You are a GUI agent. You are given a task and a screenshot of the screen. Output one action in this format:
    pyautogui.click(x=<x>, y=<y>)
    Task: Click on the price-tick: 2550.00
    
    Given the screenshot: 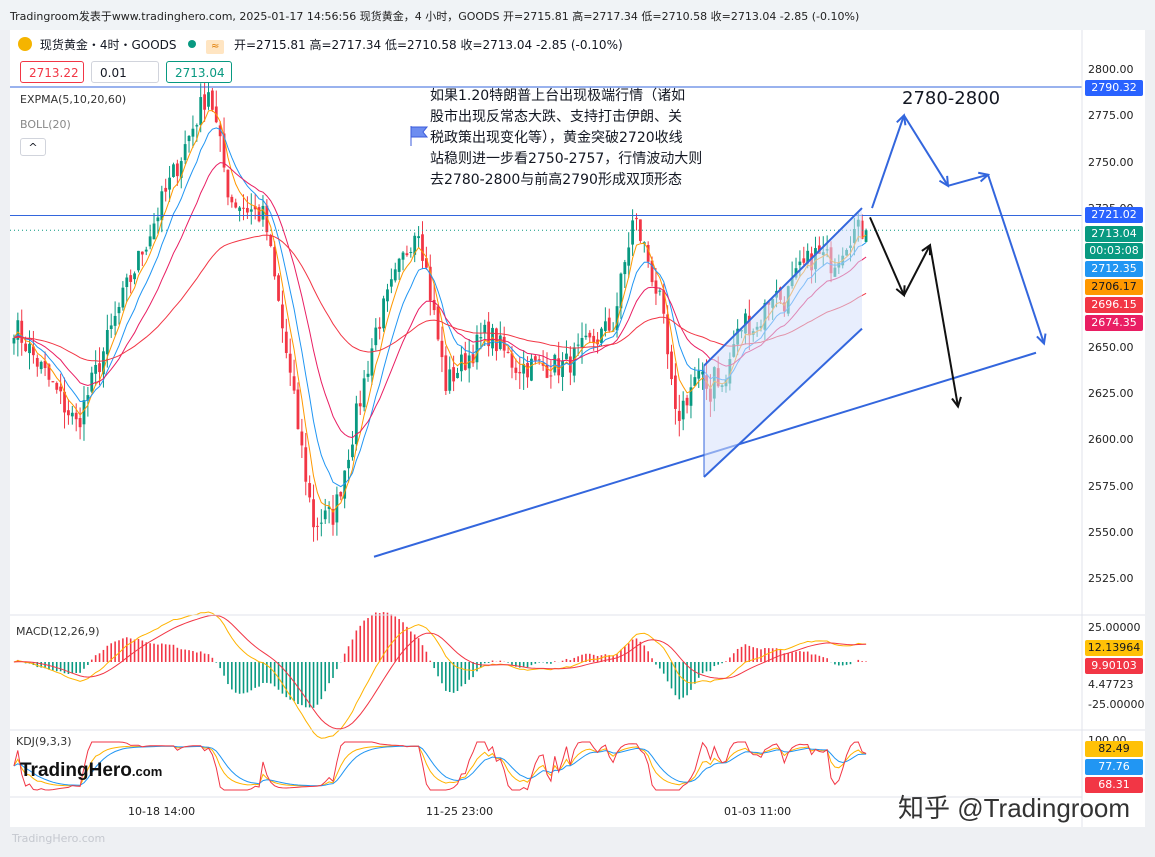 What is the action you would take?
    pyautogui.click(x=1111, y=532)
    